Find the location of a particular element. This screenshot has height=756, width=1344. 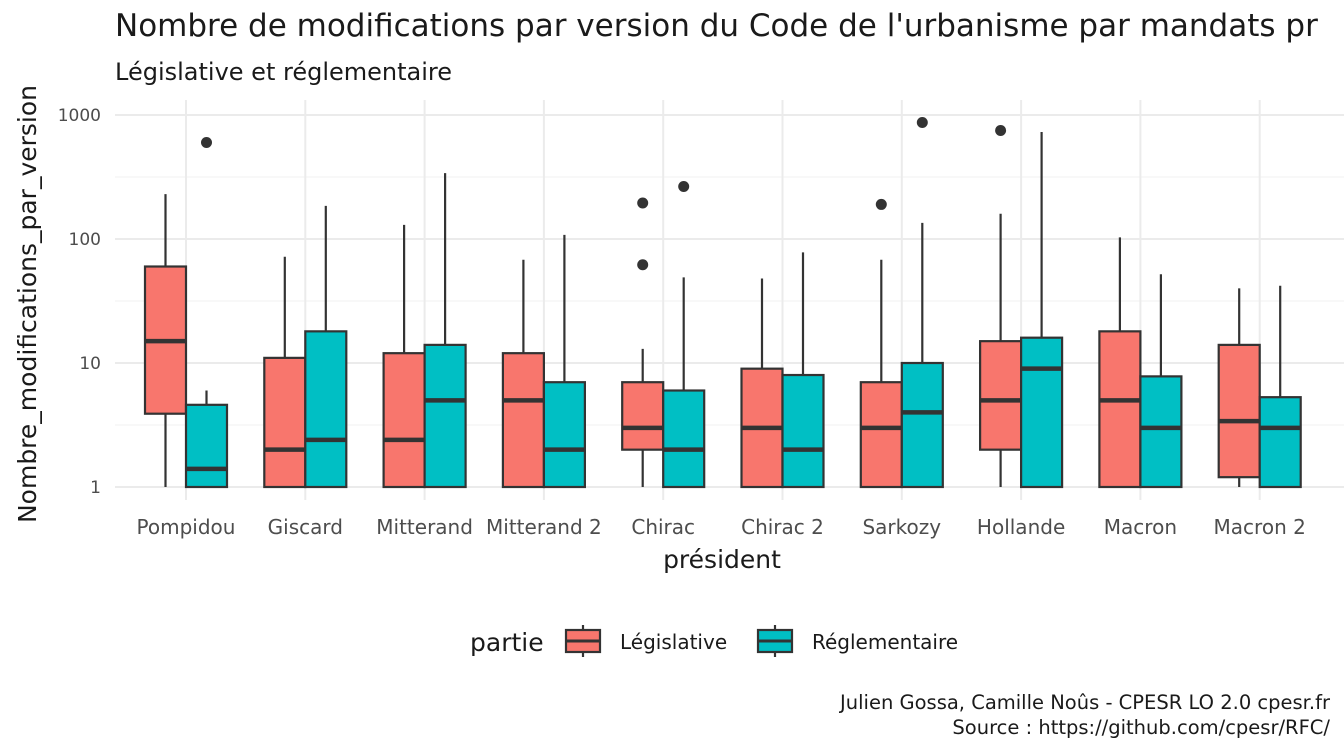

y-tick-label: 10 is located at coordinates (90, 364).